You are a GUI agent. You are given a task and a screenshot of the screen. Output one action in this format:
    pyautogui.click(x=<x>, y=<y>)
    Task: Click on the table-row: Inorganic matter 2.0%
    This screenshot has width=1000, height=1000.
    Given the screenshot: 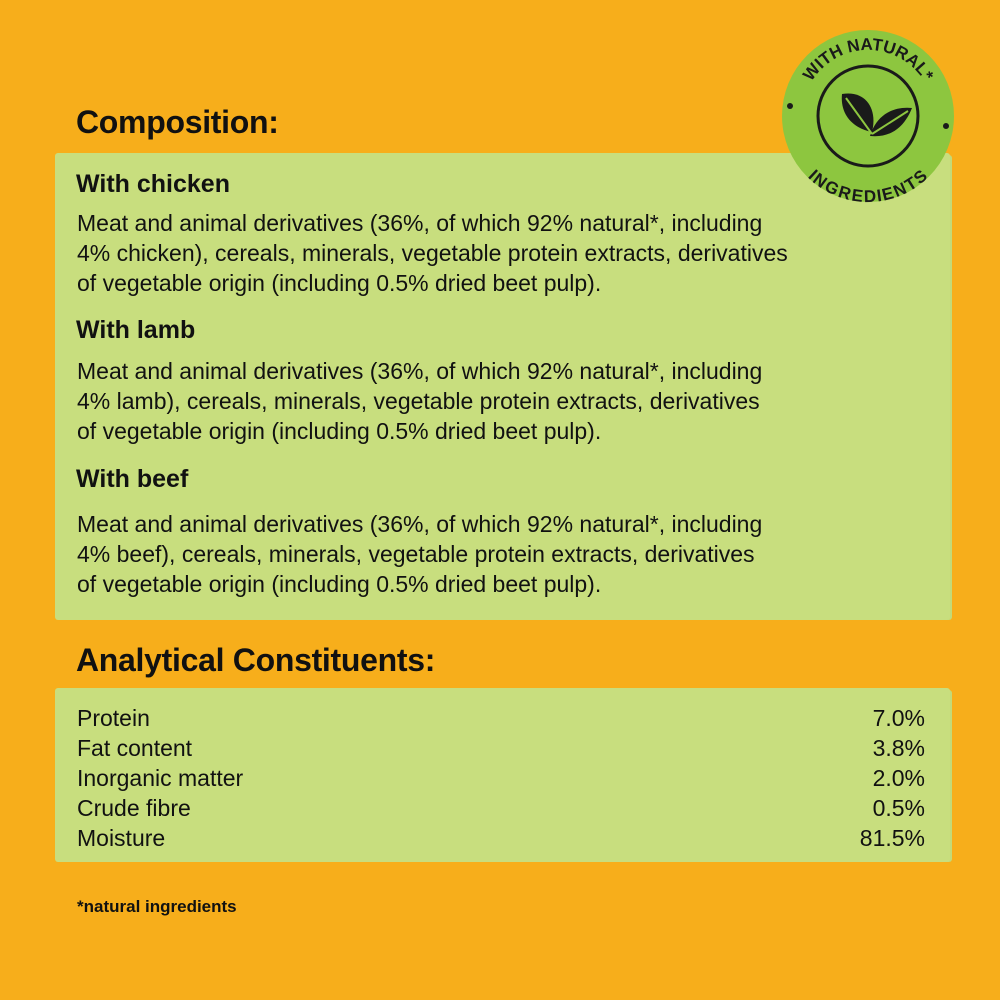 What is the action you would take?
    pyautogui.click(x=501, y=778)
    